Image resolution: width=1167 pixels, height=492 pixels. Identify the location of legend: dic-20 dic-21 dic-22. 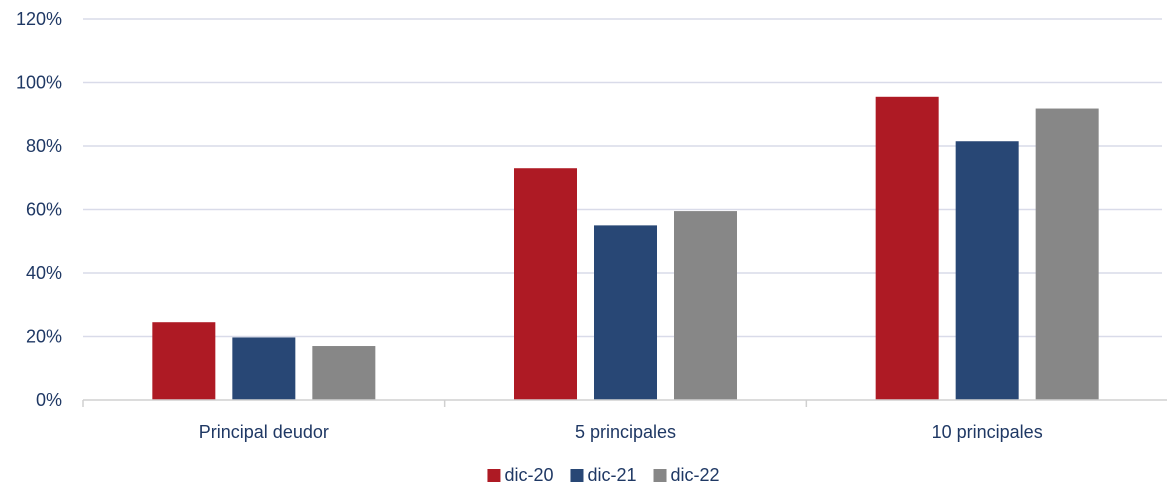
(603, 475).